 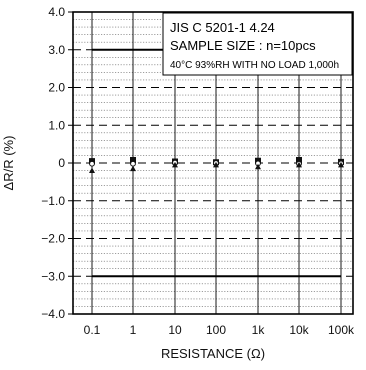 What do you see at coordinates (8, 163) in the screenshot?
I see `y-axis-title: ΔR/R (%)` at bounding box center [8, 163].